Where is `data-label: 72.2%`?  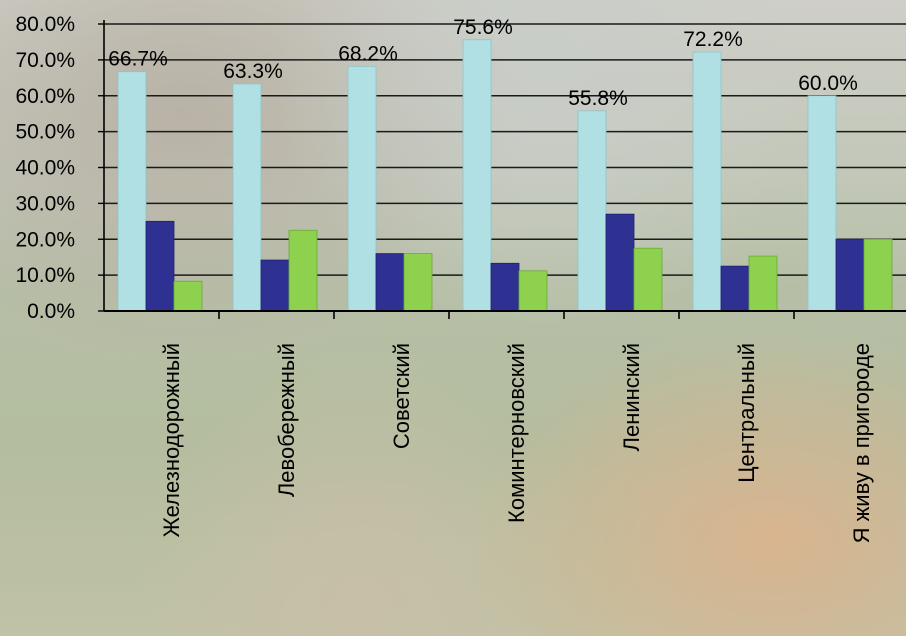
data-label: 72.2% is located at coordinates (713, 39).